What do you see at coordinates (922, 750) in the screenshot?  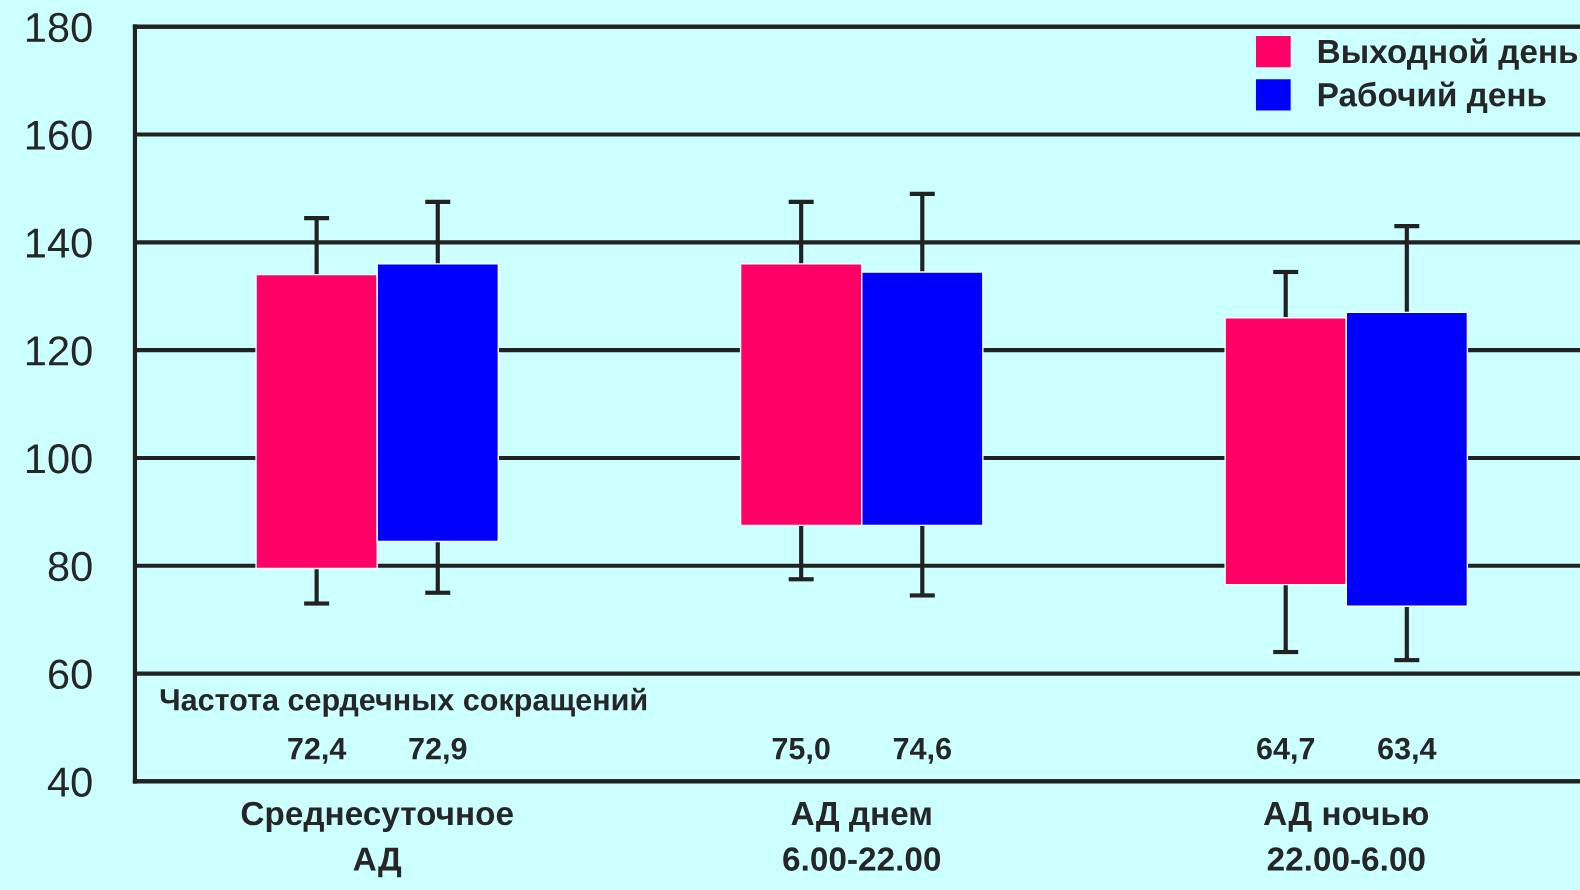 I see `annotation: 74,6` at bounding box center [922, 750].